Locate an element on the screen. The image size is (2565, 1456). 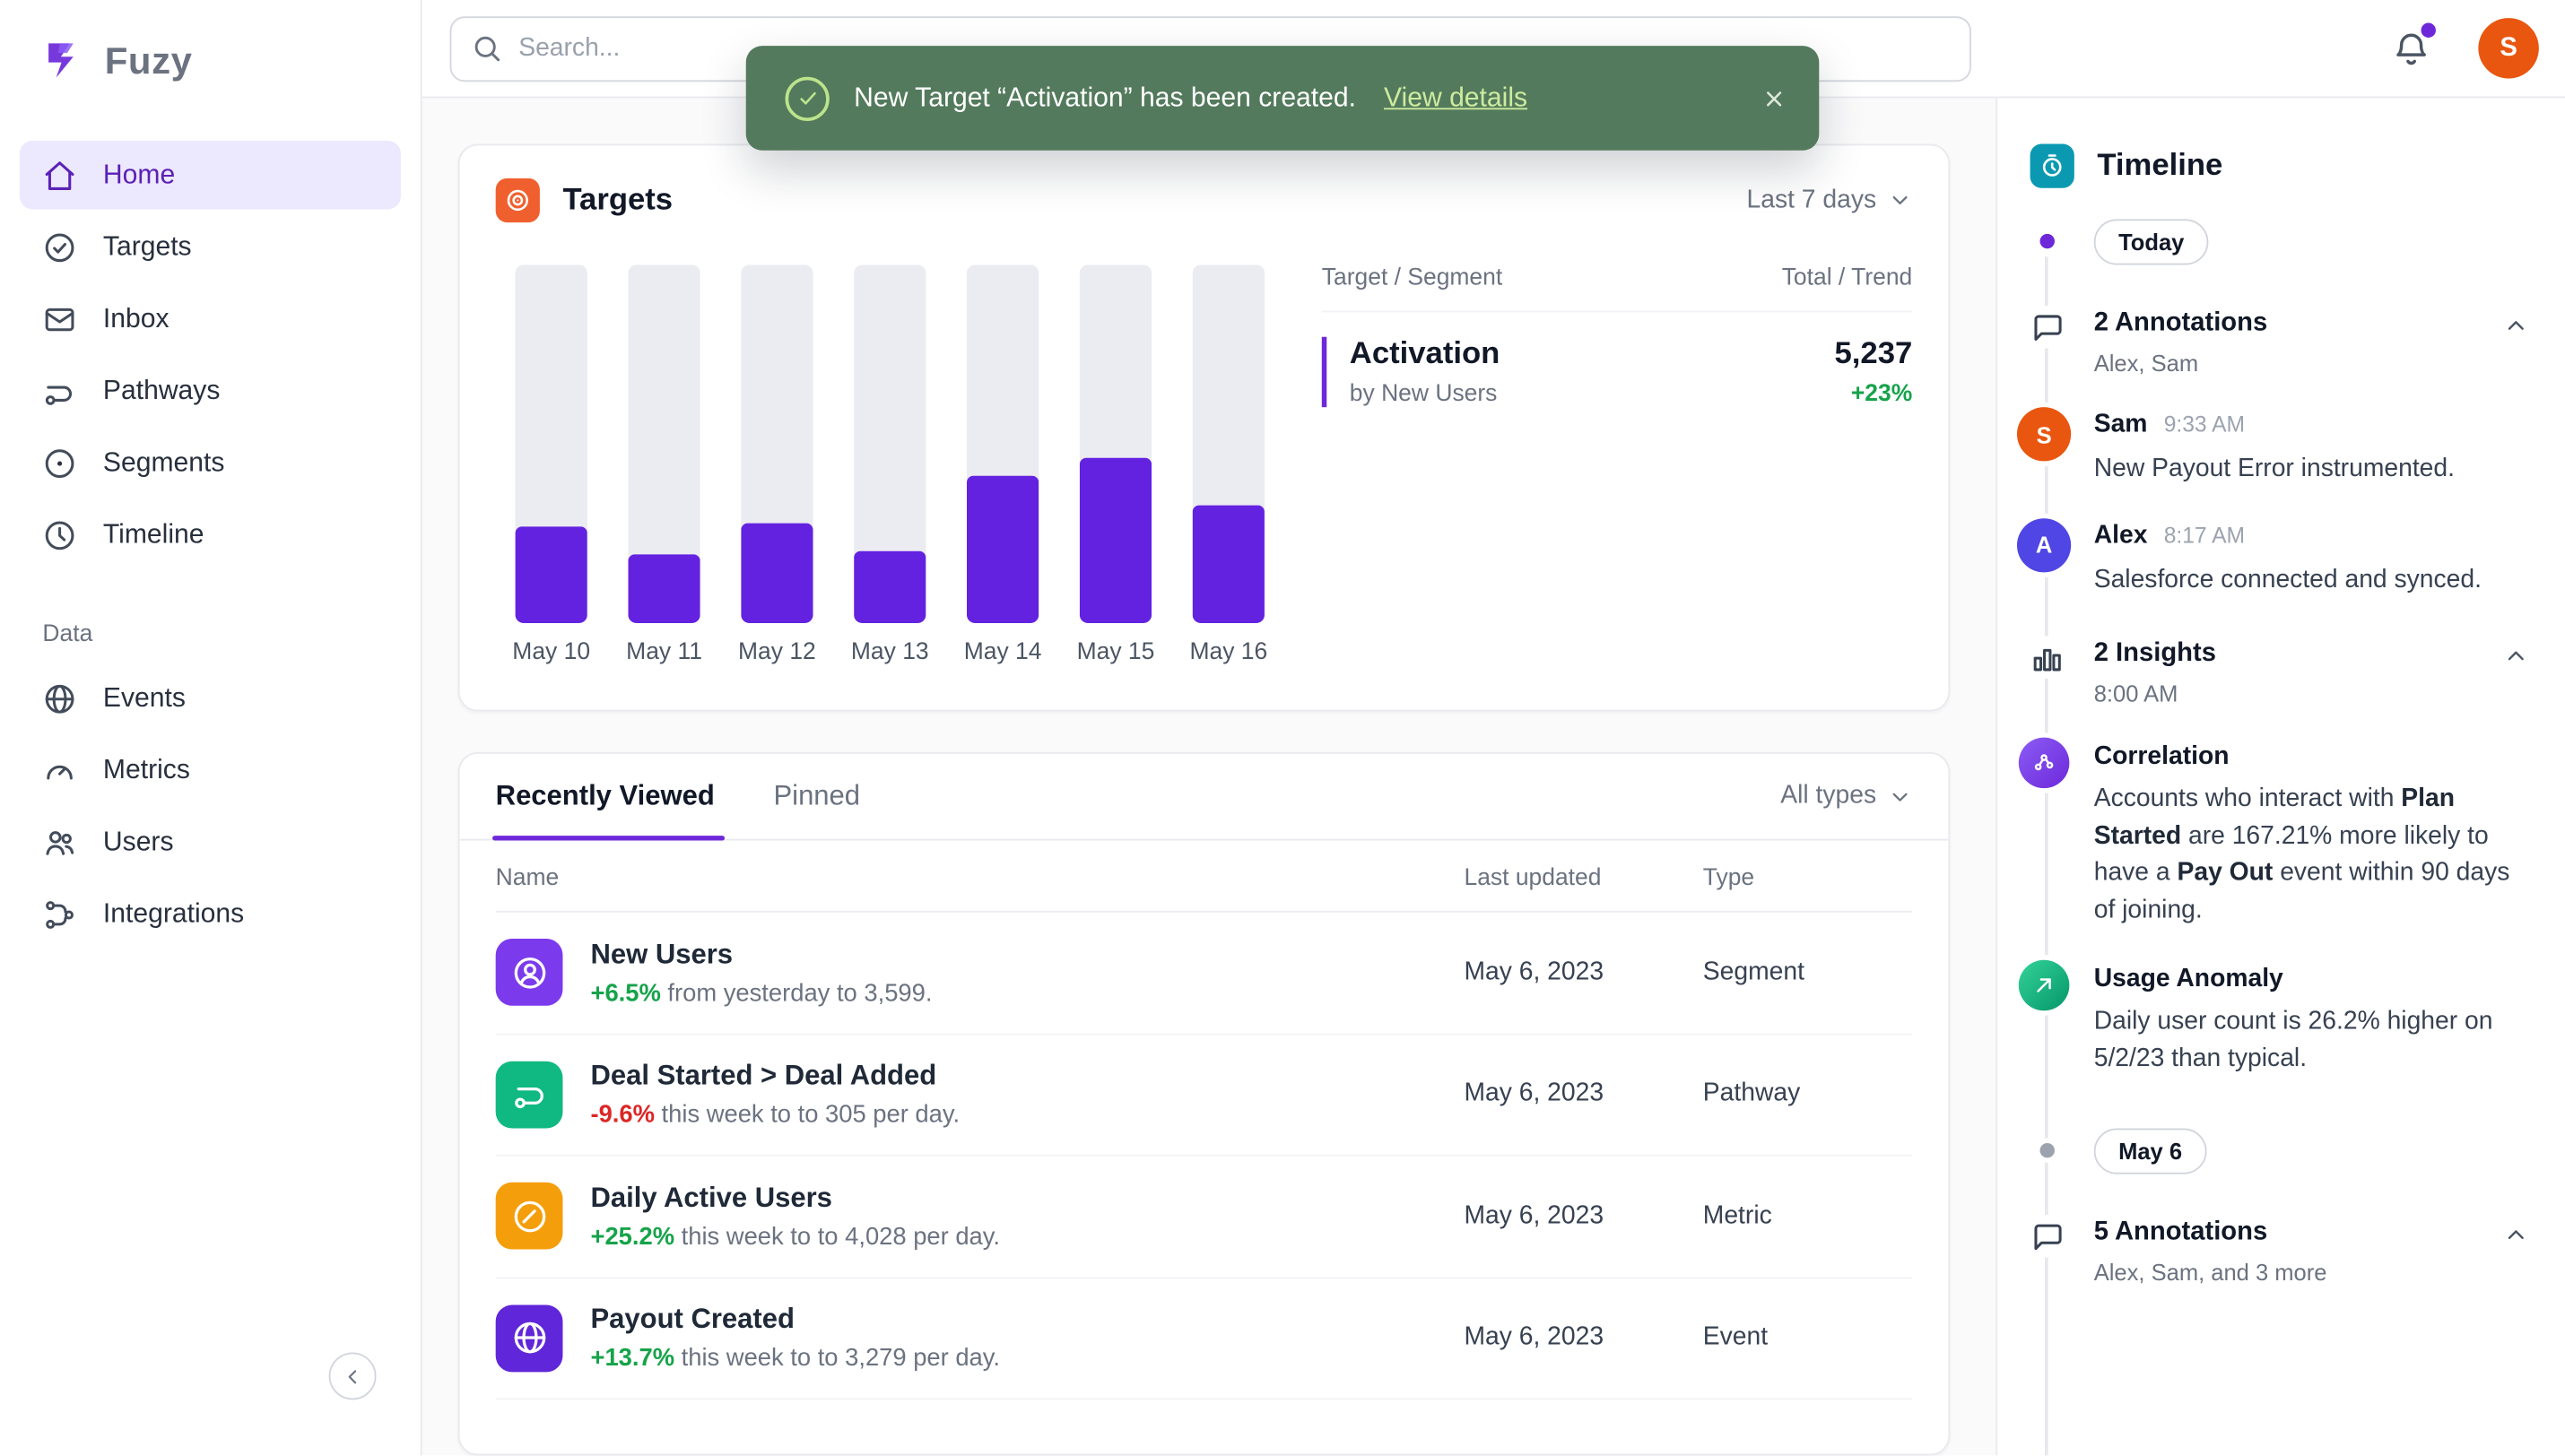
target-name: Activation is located at coordinates (1424, 354).